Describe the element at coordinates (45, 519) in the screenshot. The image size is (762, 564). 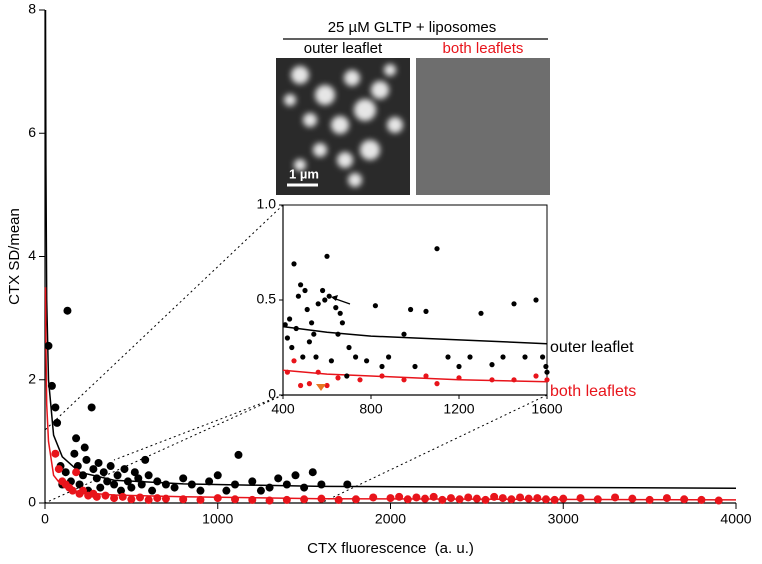
I see `x-tick-label: 0` at that location.